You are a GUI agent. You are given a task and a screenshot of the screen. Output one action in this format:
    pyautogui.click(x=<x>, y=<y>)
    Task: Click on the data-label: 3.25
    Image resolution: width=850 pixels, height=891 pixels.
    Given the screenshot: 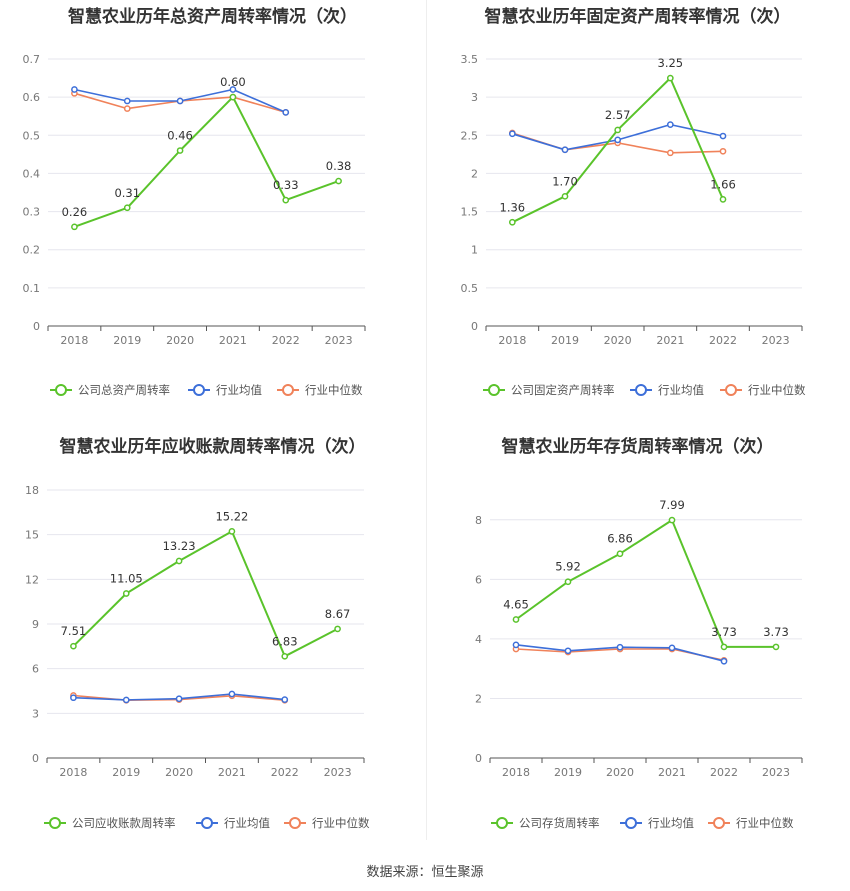 What is the action you would take?
    pyautogui.click(x=671, y=63)
    